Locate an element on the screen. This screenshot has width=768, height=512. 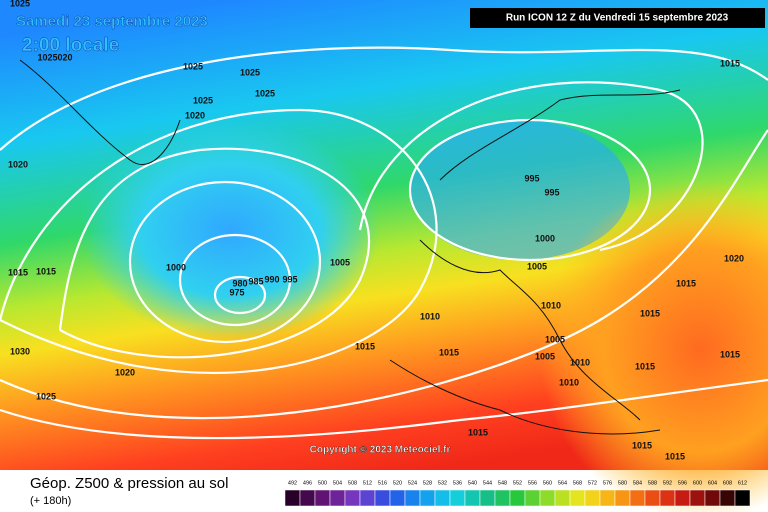
scale-label: 552 is located at coordinates (517, 483).